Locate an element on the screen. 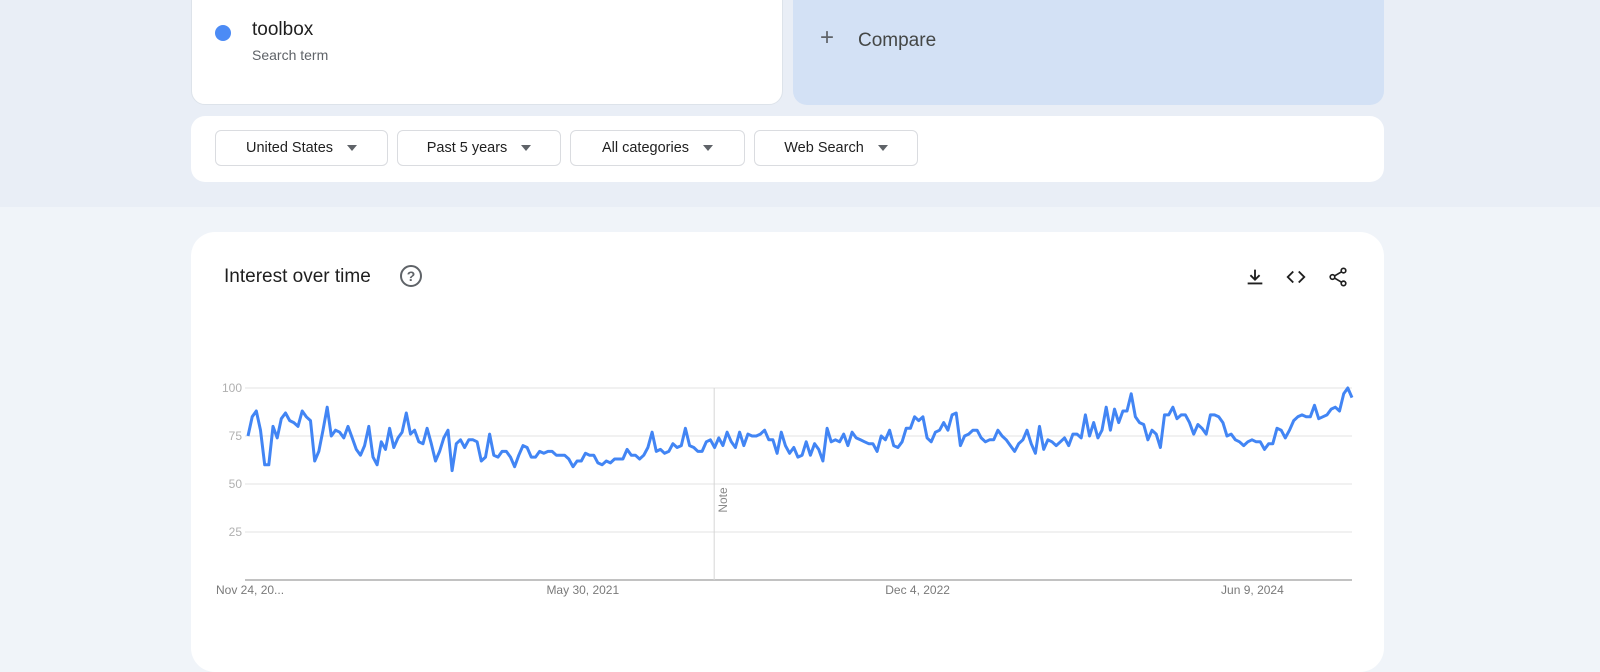 This screenshot has width=1600, height=672. search-term-name: toolbox is located at coordinates (283, 29).